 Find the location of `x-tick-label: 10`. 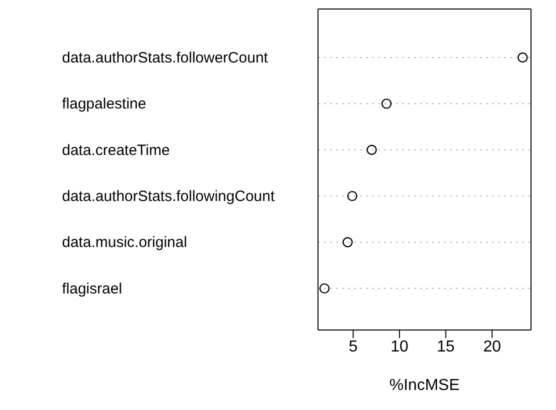

x-tick-label: 10 is located at coordinates (399, 347).